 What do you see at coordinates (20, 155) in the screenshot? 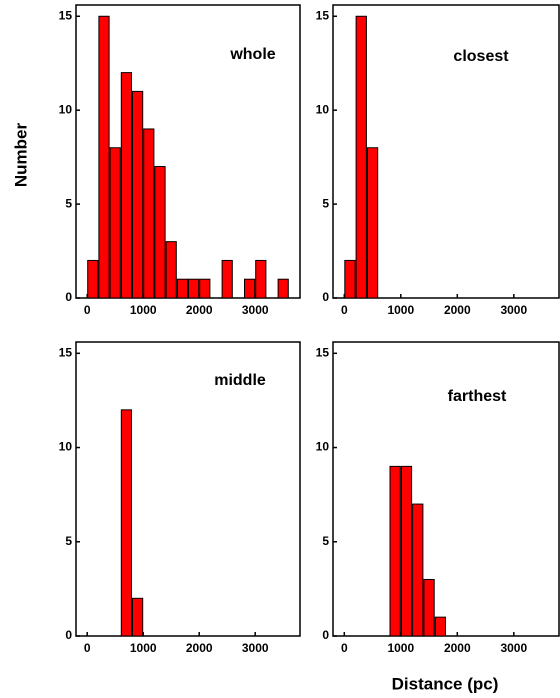
I see `y-axis-label: Number` at bounding box center [20, 155].